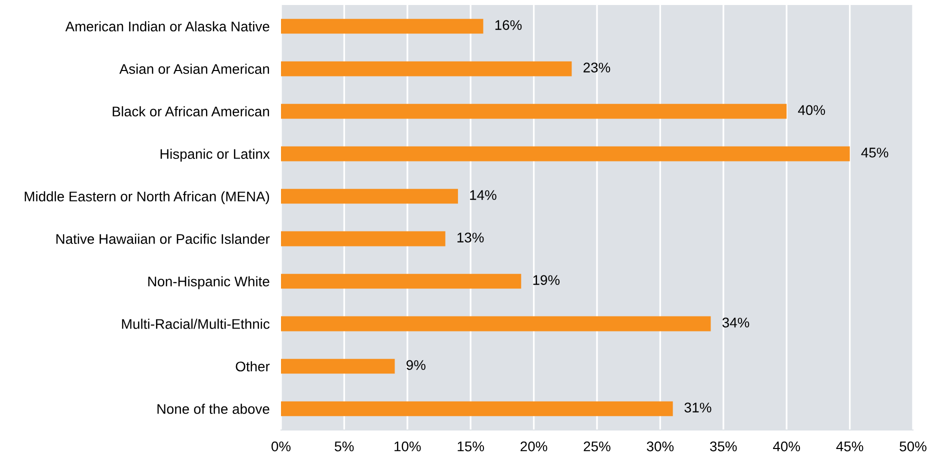 This screenshot has width=927, height=458. What do you see at coordinates (281, 446) in the screenshot?
I see `x-tick-label: 0%` at bounding box center [281, 446].